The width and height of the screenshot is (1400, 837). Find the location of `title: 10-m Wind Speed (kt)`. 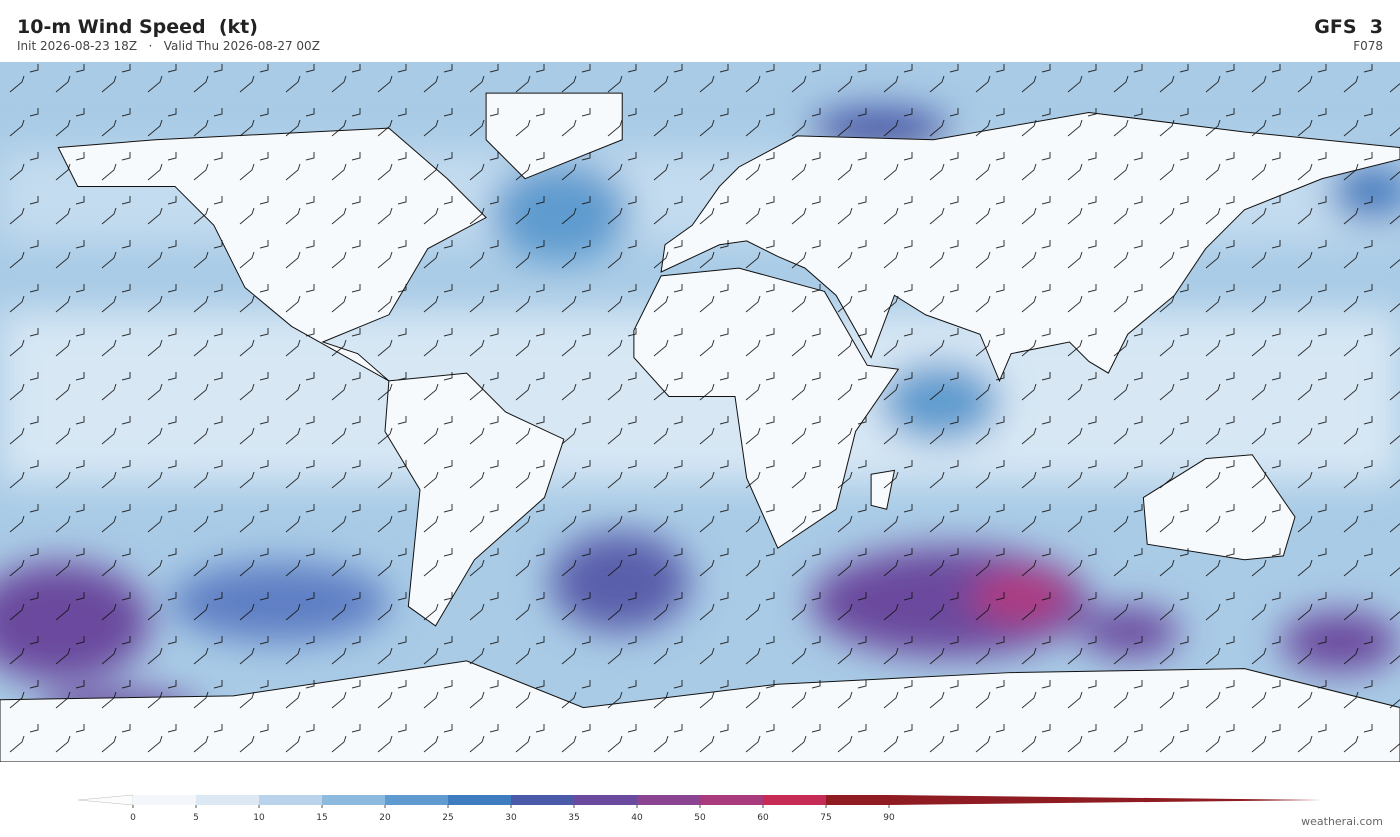

title: 10-m Wind Speed (kt) is located at coordinates (137, 27).